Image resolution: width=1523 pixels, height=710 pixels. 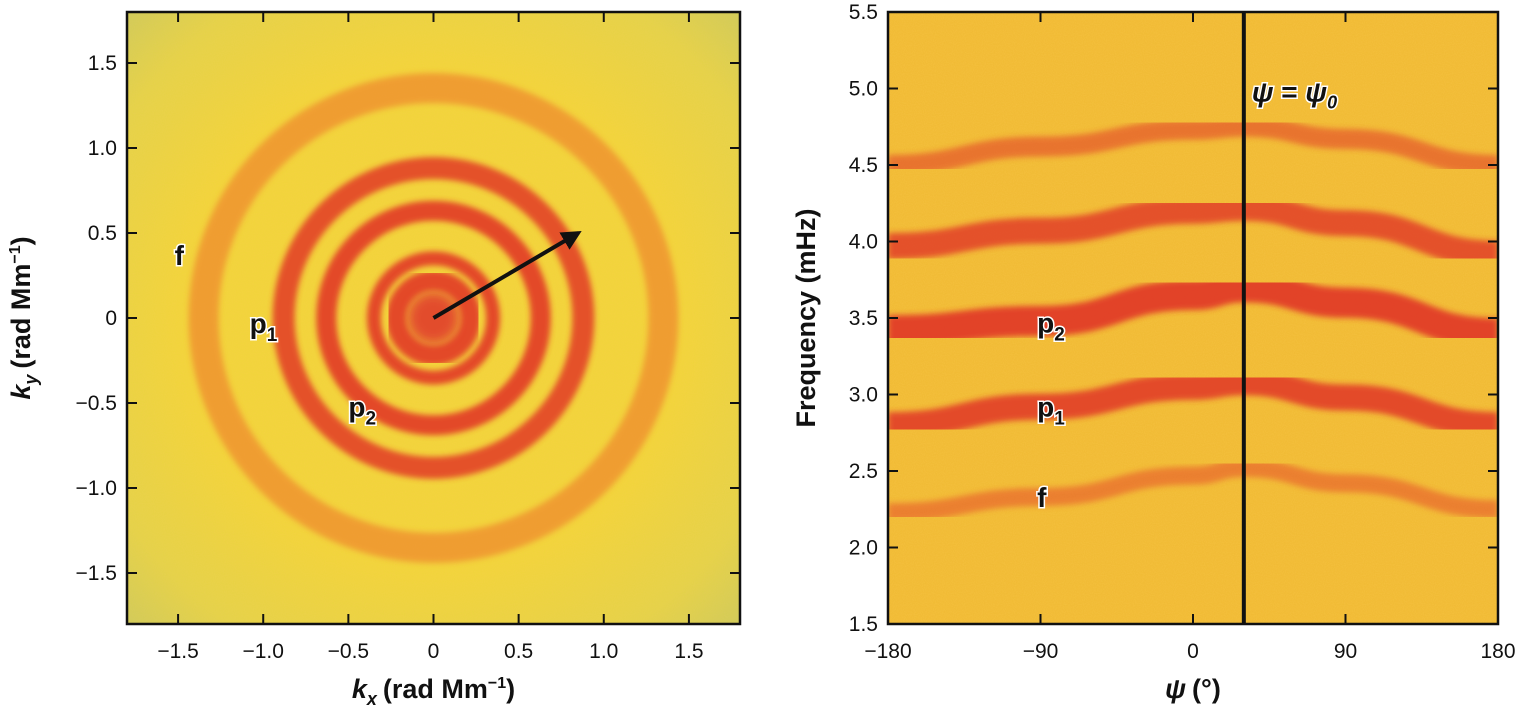 I want to click on ridge-f, so click(x=1193, y=490).